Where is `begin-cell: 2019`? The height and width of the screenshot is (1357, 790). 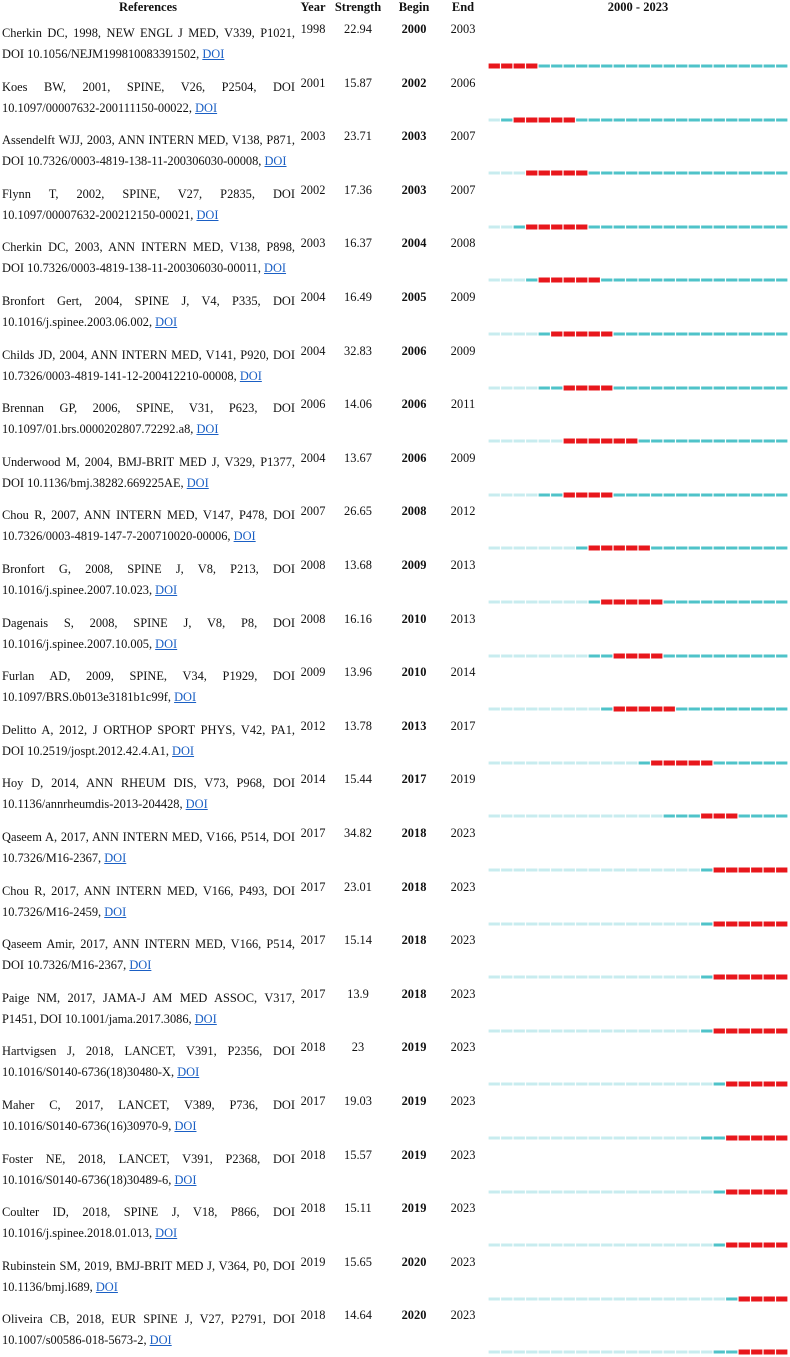 begin-cell: 2019 is located at coordinates (414, 1208).